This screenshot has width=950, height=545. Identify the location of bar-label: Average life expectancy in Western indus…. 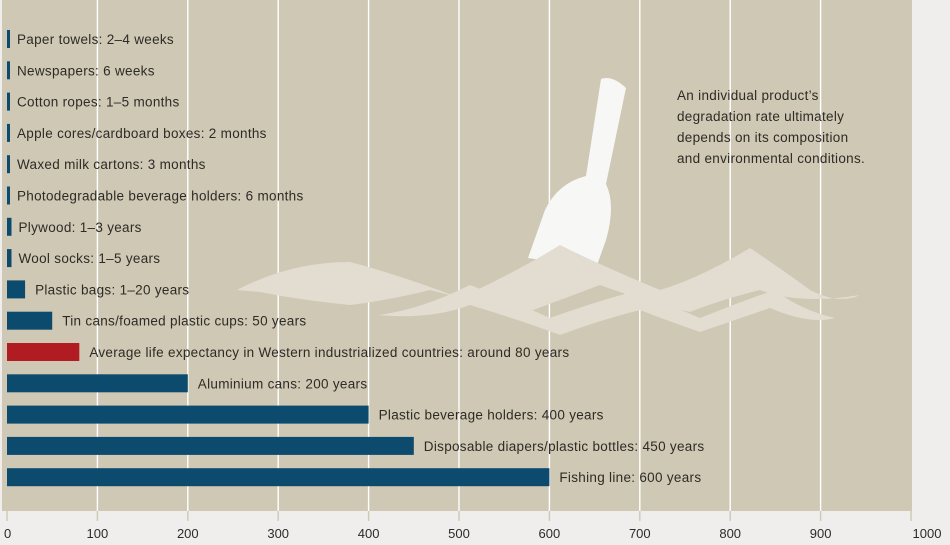
(329, 352).